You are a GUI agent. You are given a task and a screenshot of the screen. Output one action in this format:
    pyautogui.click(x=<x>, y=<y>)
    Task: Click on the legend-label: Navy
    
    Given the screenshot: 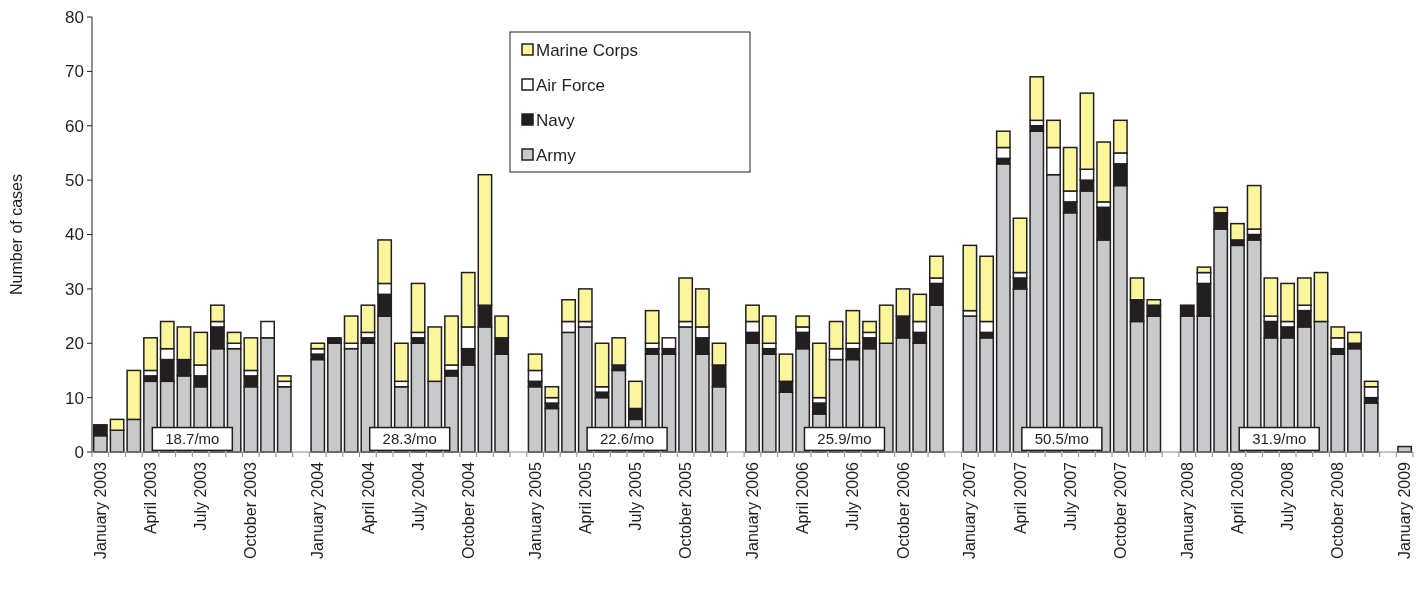 What is the action you would take?
    pyautogui.click(x=556, y=120)
    